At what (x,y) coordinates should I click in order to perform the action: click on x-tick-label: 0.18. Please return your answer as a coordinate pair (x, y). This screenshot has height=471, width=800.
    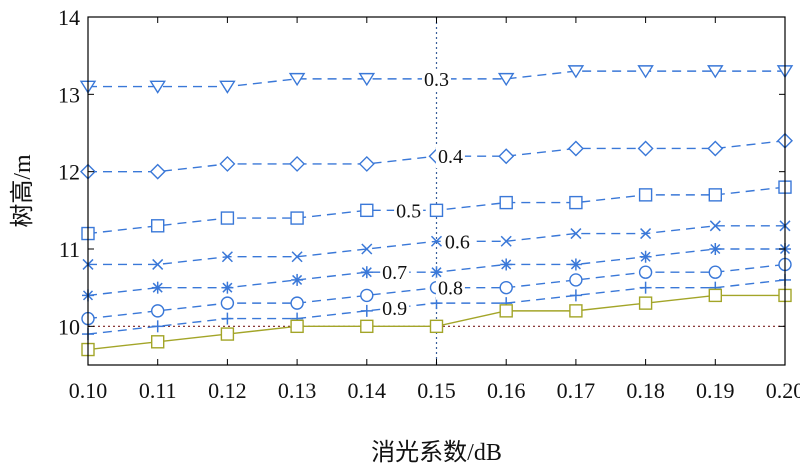
    Looking at the image, I should click on (645, 390).